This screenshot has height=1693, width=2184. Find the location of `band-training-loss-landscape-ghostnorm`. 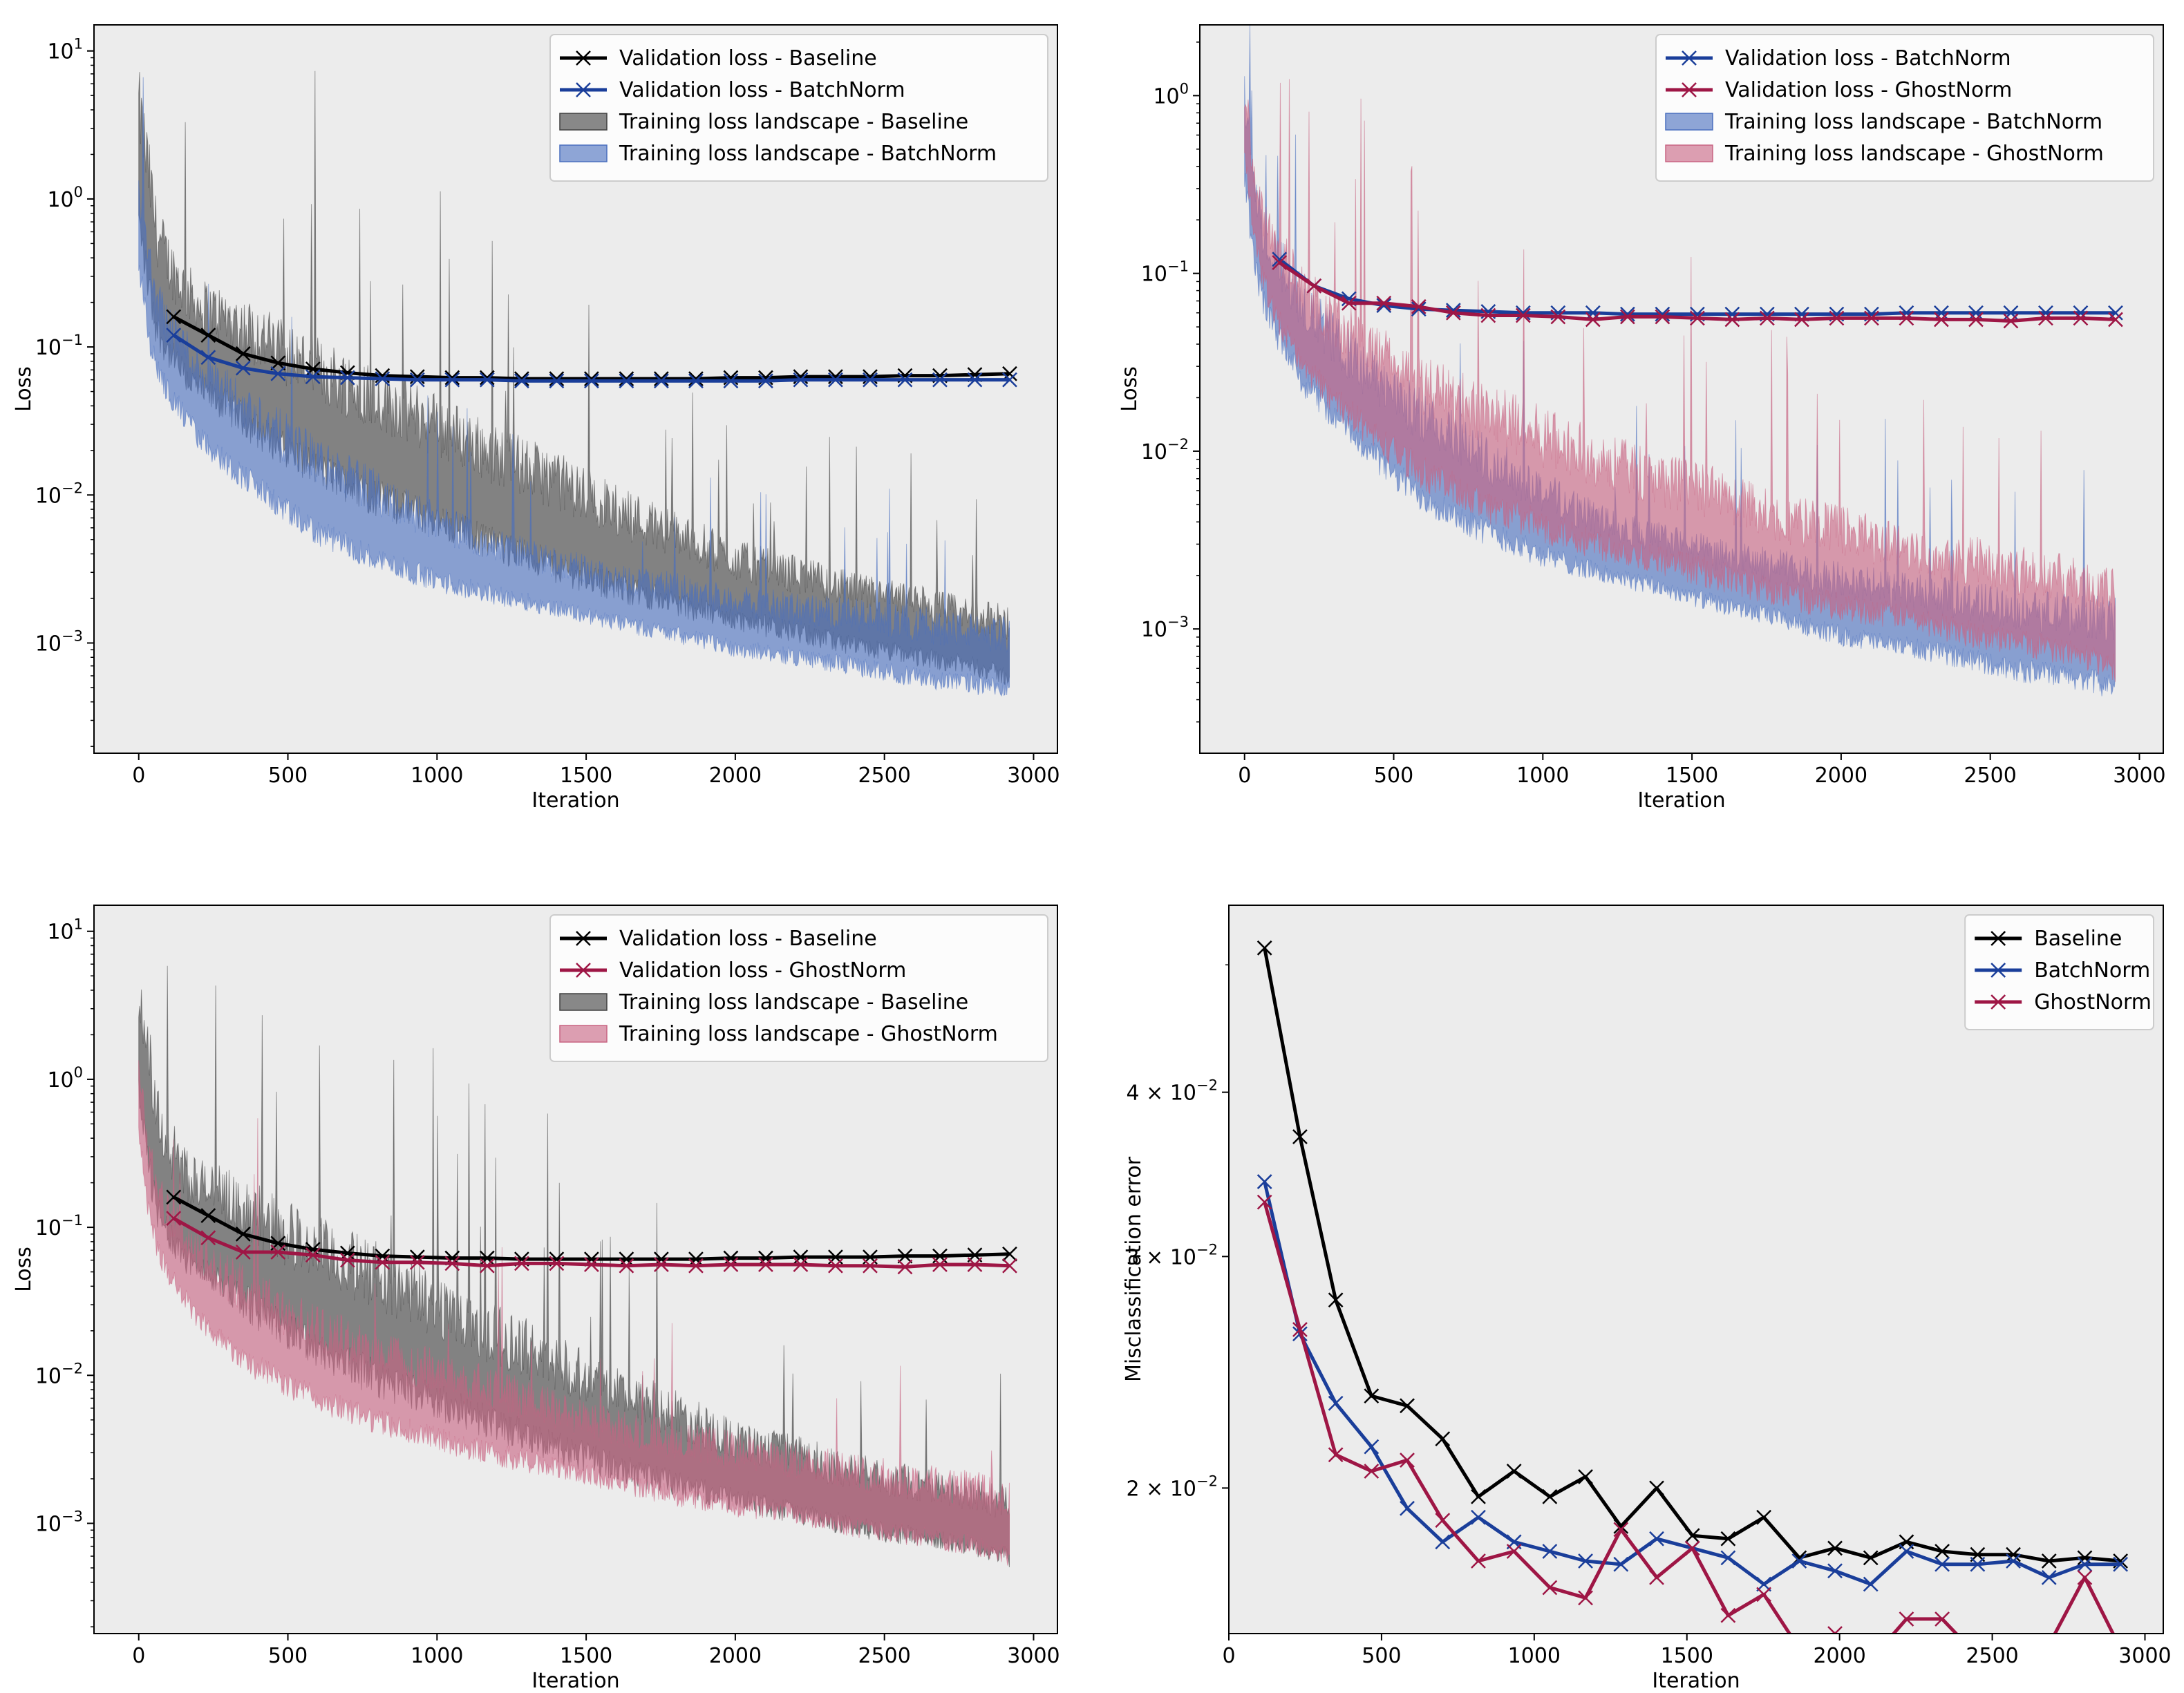

band-training-loss-landscape-ghostnorm is located at coordinates (574, 1313).